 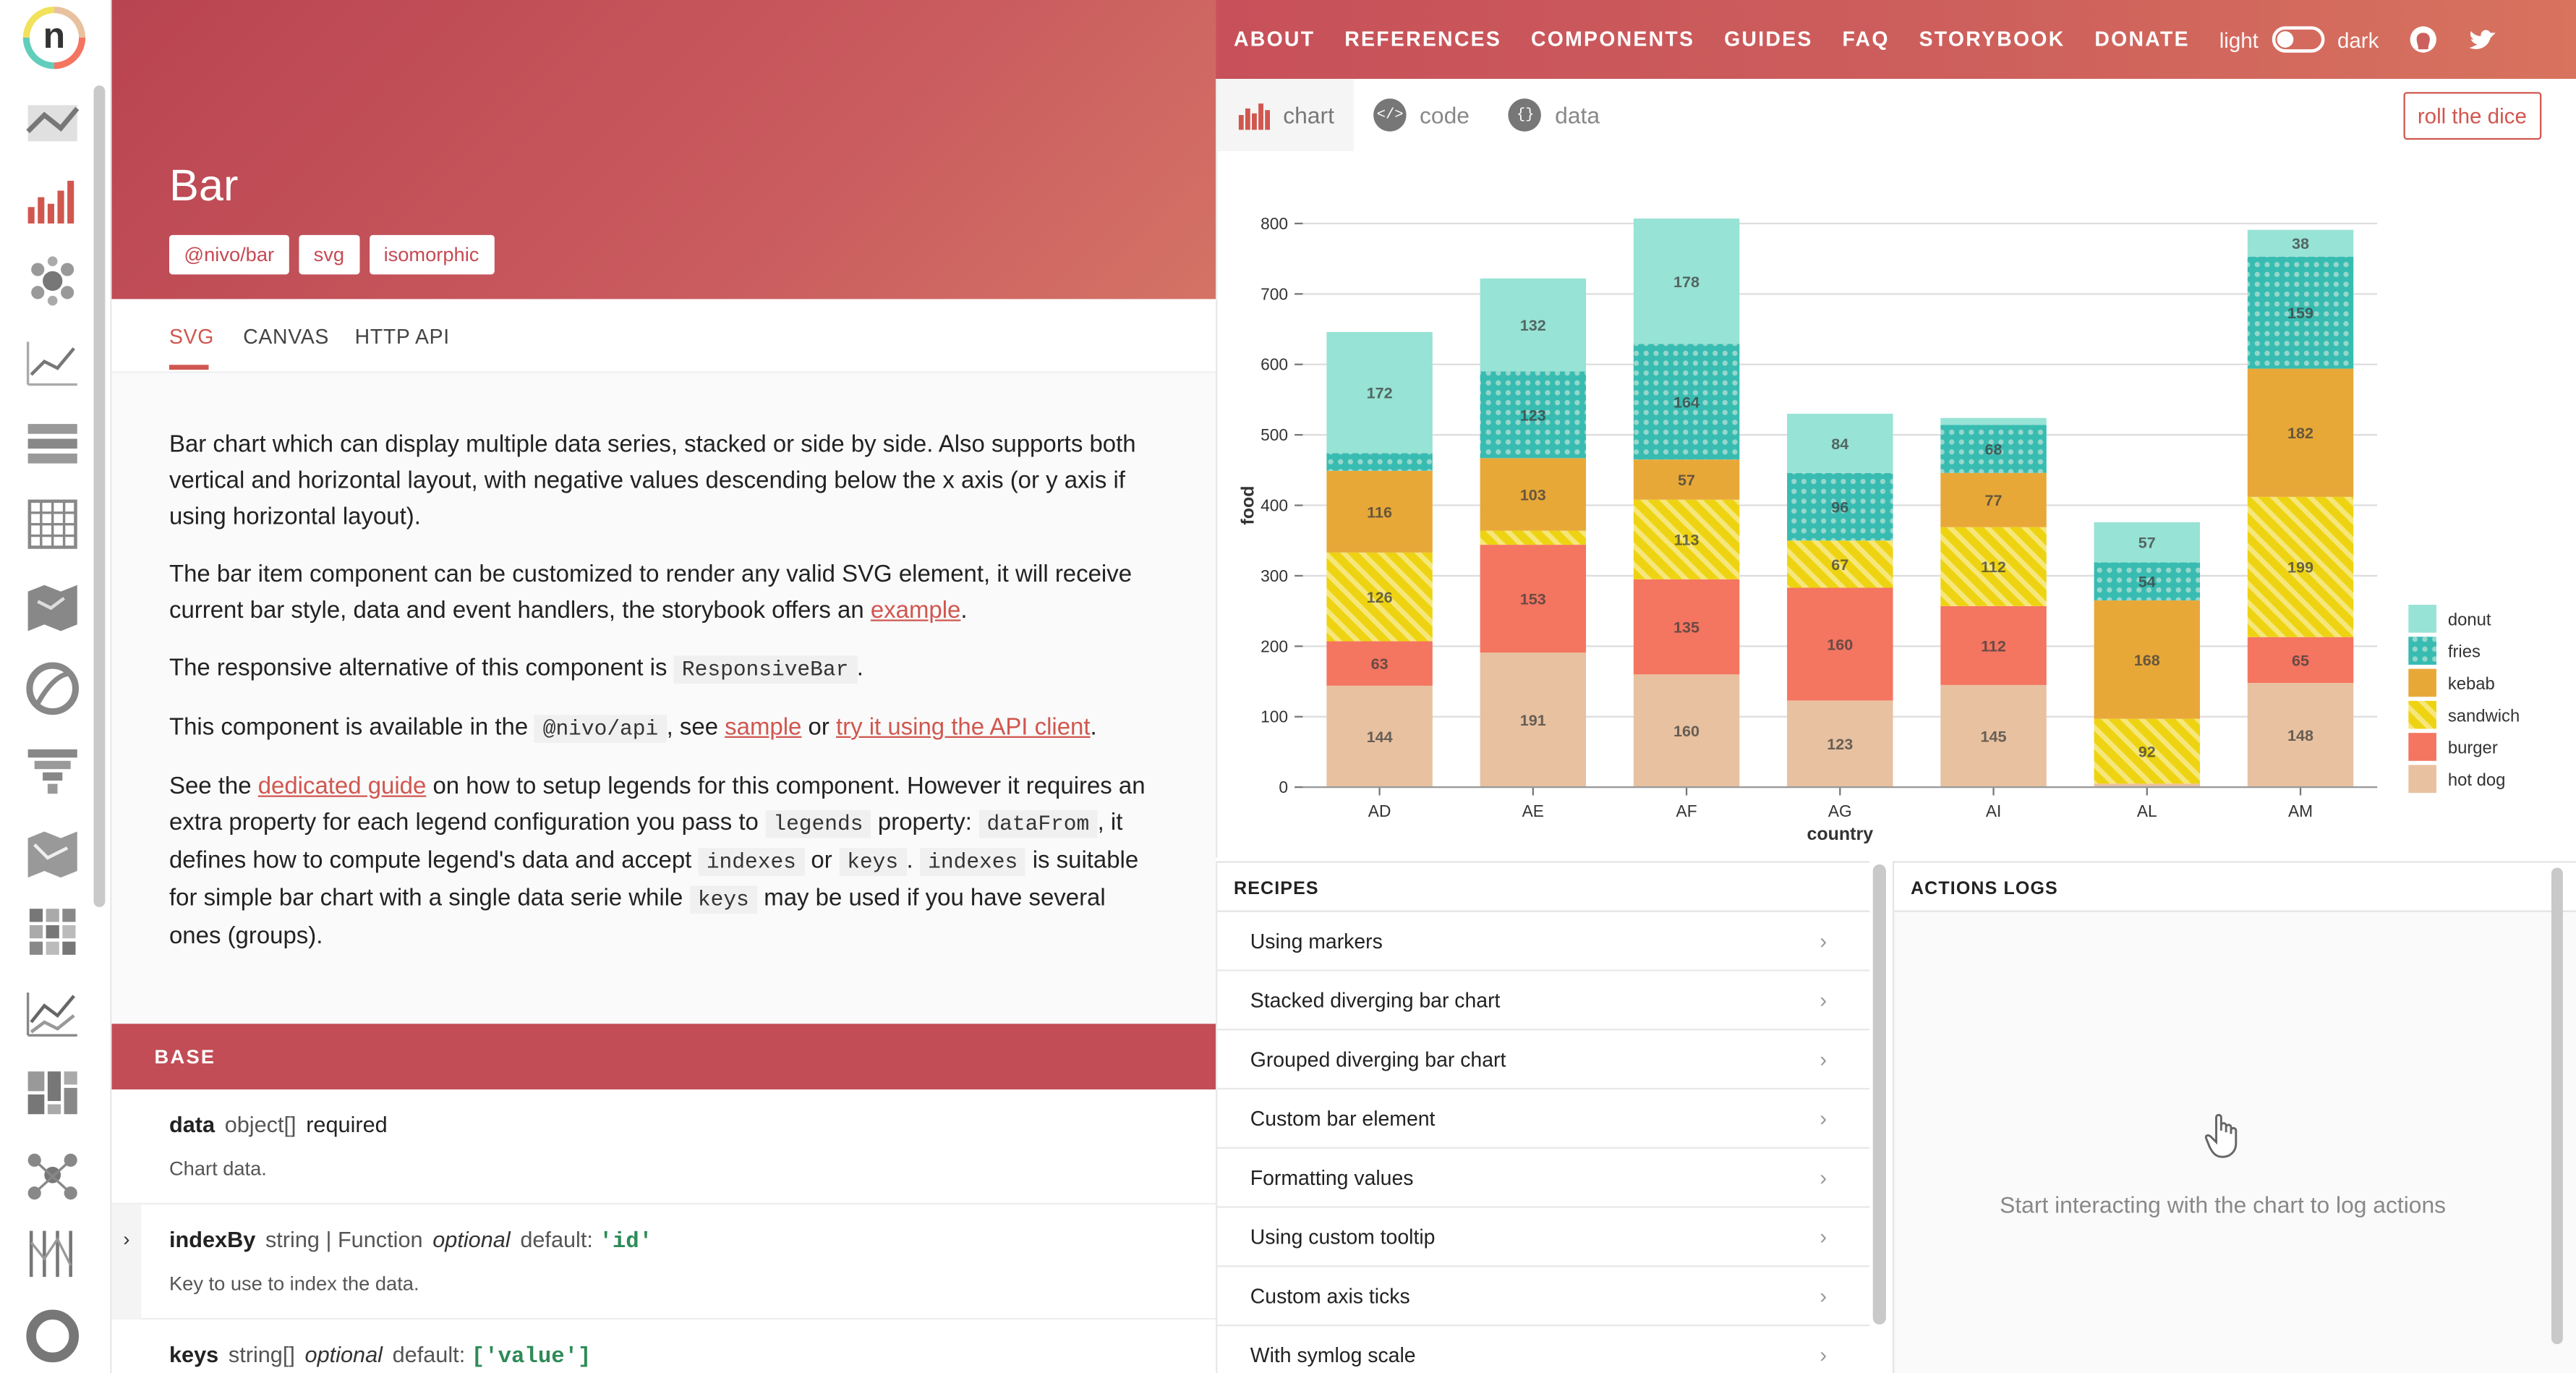 What do you see at coordinates (100, 496) in the screenshot?
I see `sidebar-scrollbar` at bounding box center [100, 496].